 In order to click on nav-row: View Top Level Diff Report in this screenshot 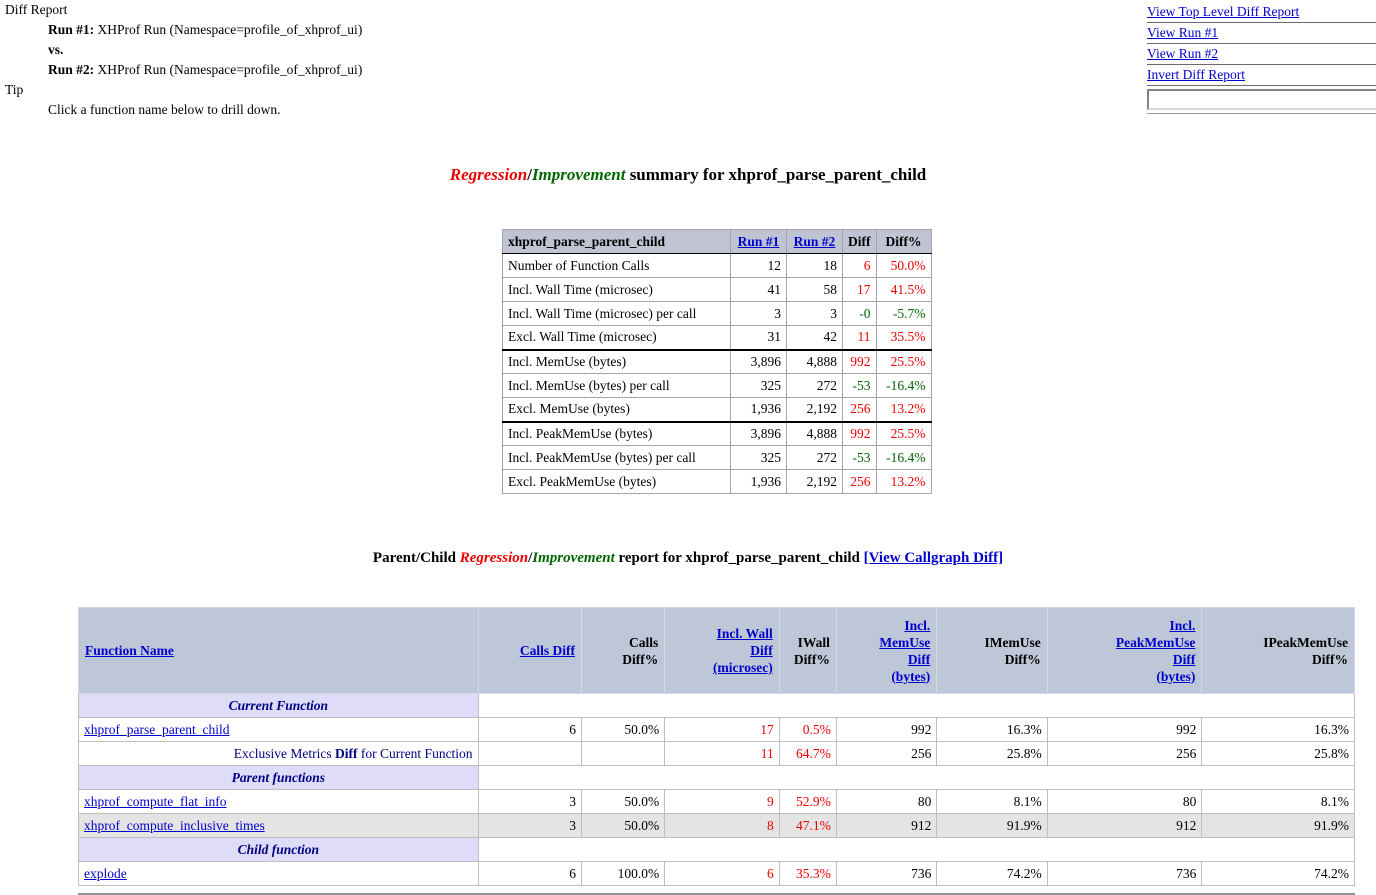, I will do `click(1261, 12)`.